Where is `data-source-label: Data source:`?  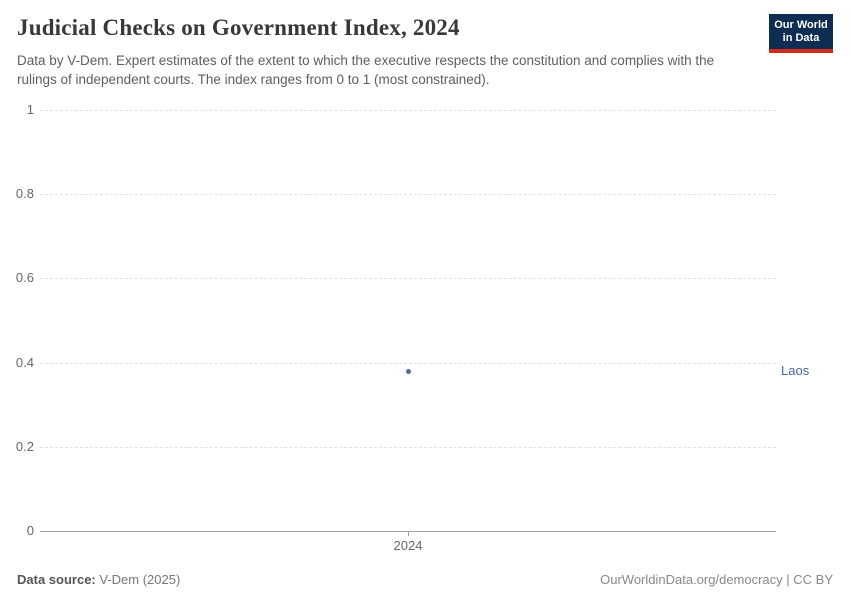
data-source-label: Data source: is located at coordinates (56, 579).